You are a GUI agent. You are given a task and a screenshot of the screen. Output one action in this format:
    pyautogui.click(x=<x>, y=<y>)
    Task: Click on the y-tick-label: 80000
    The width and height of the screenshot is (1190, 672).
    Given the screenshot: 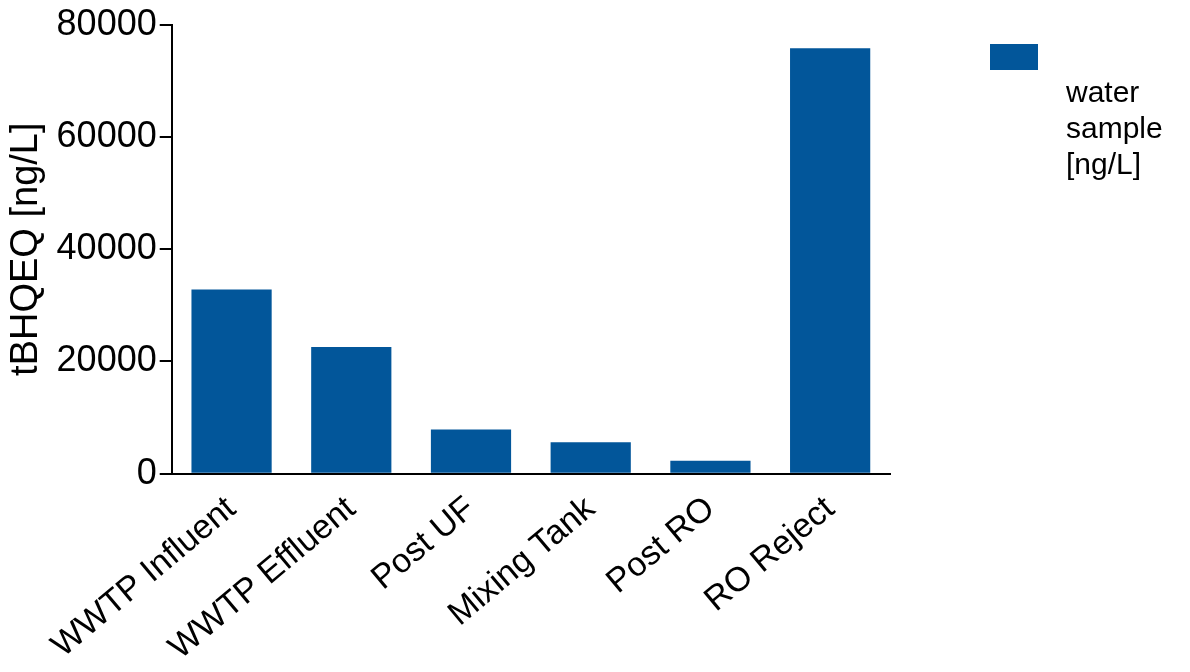 What is the action you would take?
    pyautogui.click(x=106, y=22)
    